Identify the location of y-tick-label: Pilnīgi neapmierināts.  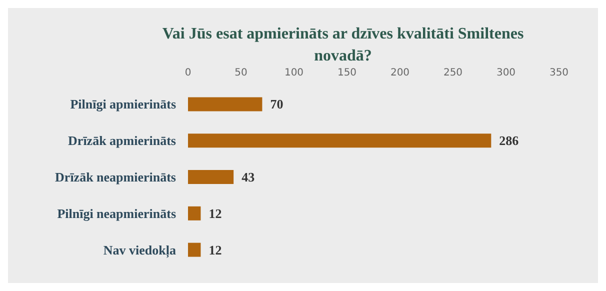
(116, 213).